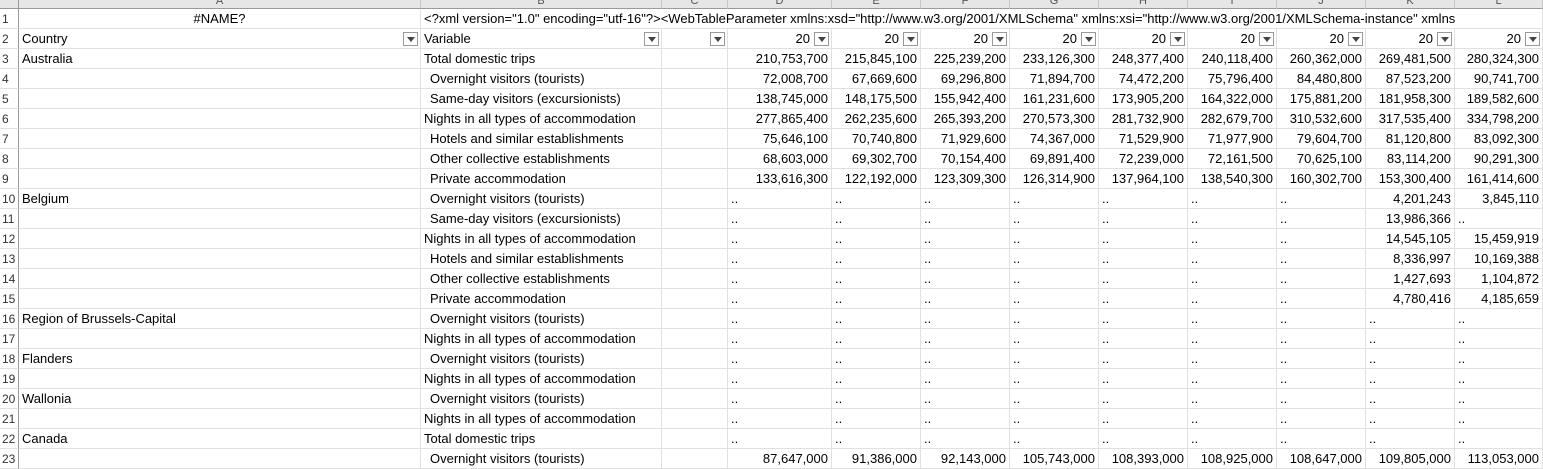 The height and width of the screenshot is (469, 1543). I want to click on cell-value: 15,459,919, so click(1499, 239).